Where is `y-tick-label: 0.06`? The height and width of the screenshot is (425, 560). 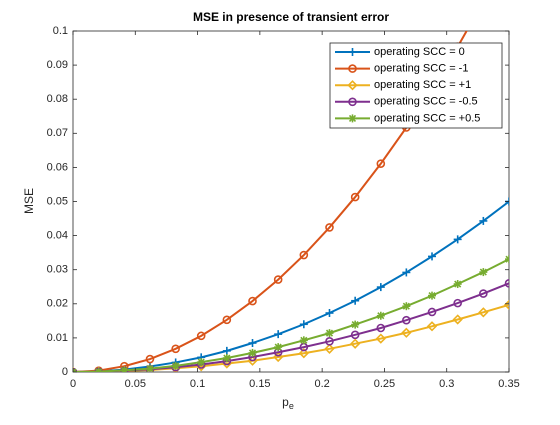 y-tick-label: 0.06 is located at coordinates (57, 167).